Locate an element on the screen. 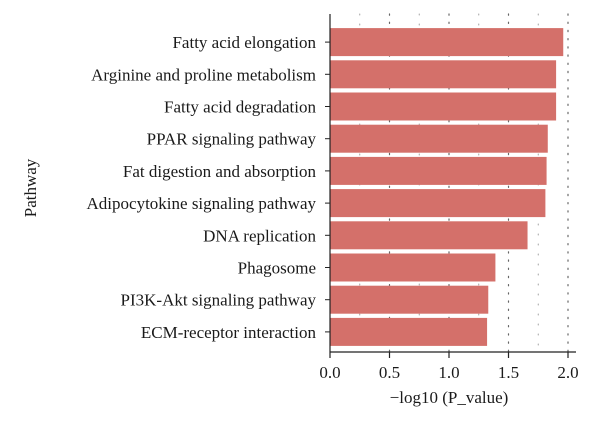  x-tick-label: 0.0 is located at coordinates (329, 372).